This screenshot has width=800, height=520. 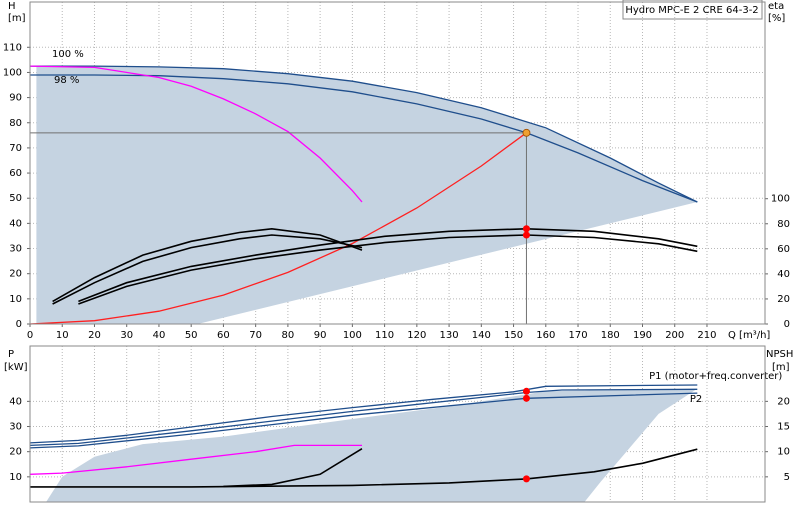 I want to click on y2-axis-unit: [%], so click(x=776, y=18).